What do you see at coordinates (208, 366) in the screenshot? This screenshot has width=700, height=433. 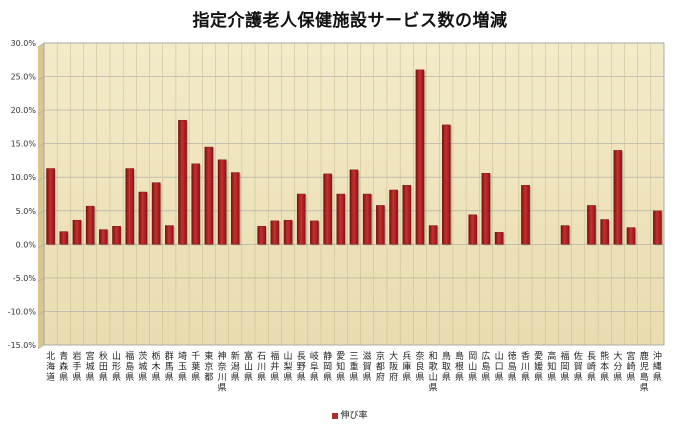 I see `x-tick-label: 東京都` at bounding box center [208, 366].